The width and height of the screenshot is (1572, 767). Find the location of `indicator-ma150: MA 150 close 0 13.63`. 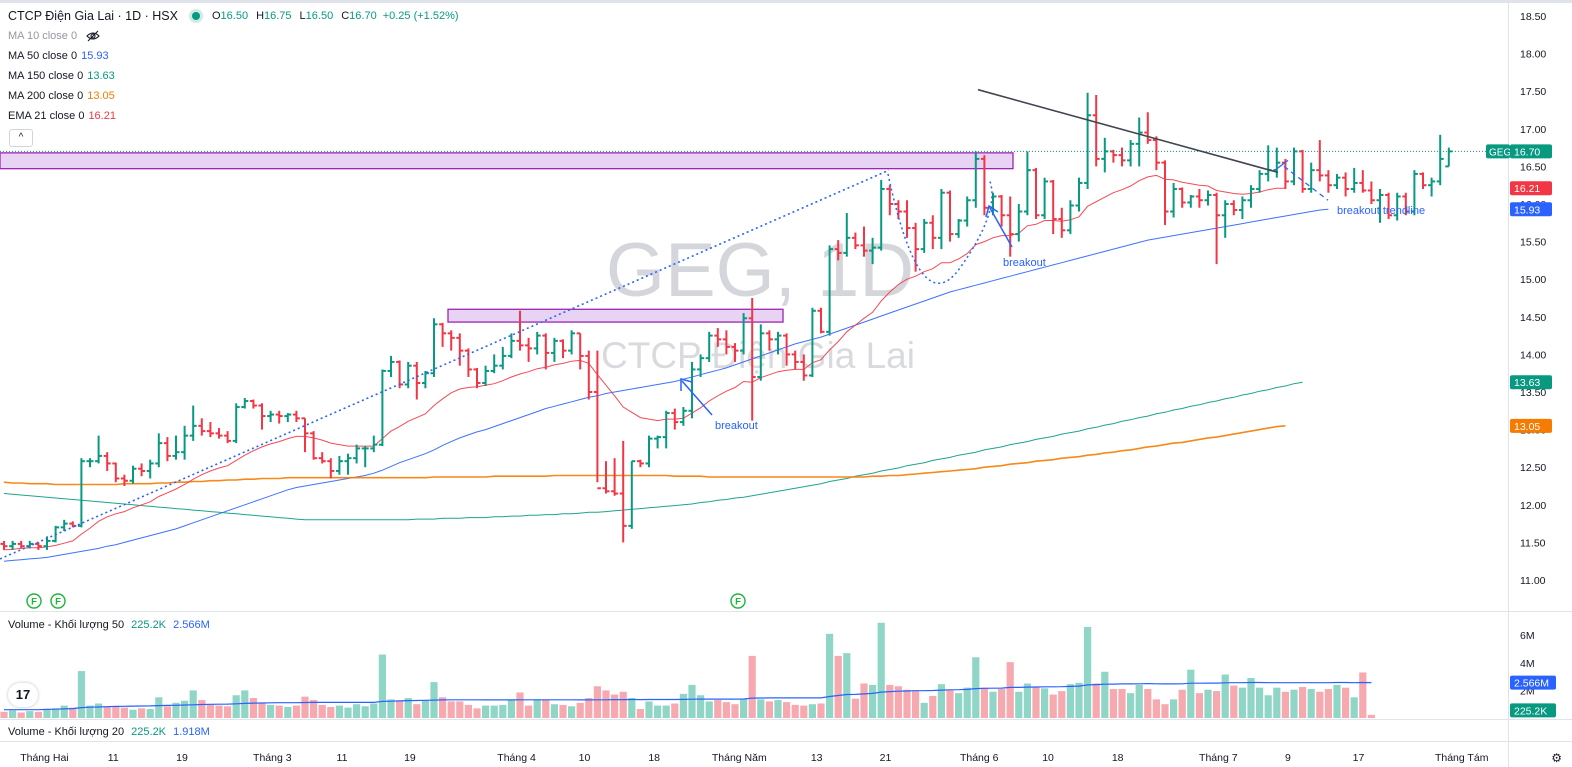

indicator-ma150: MA 150 close 0 13.63 is located at coordinates (61, 76).